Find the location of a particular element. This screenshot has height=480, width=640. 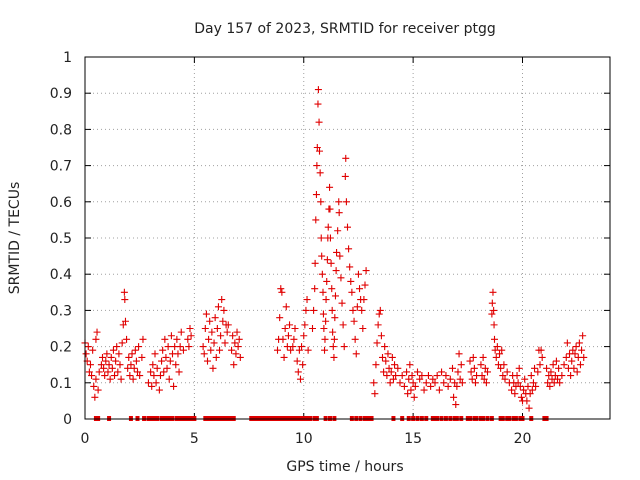

x-tick-labels: 0 5 10 15 20 is located at coordinates (306, 439).